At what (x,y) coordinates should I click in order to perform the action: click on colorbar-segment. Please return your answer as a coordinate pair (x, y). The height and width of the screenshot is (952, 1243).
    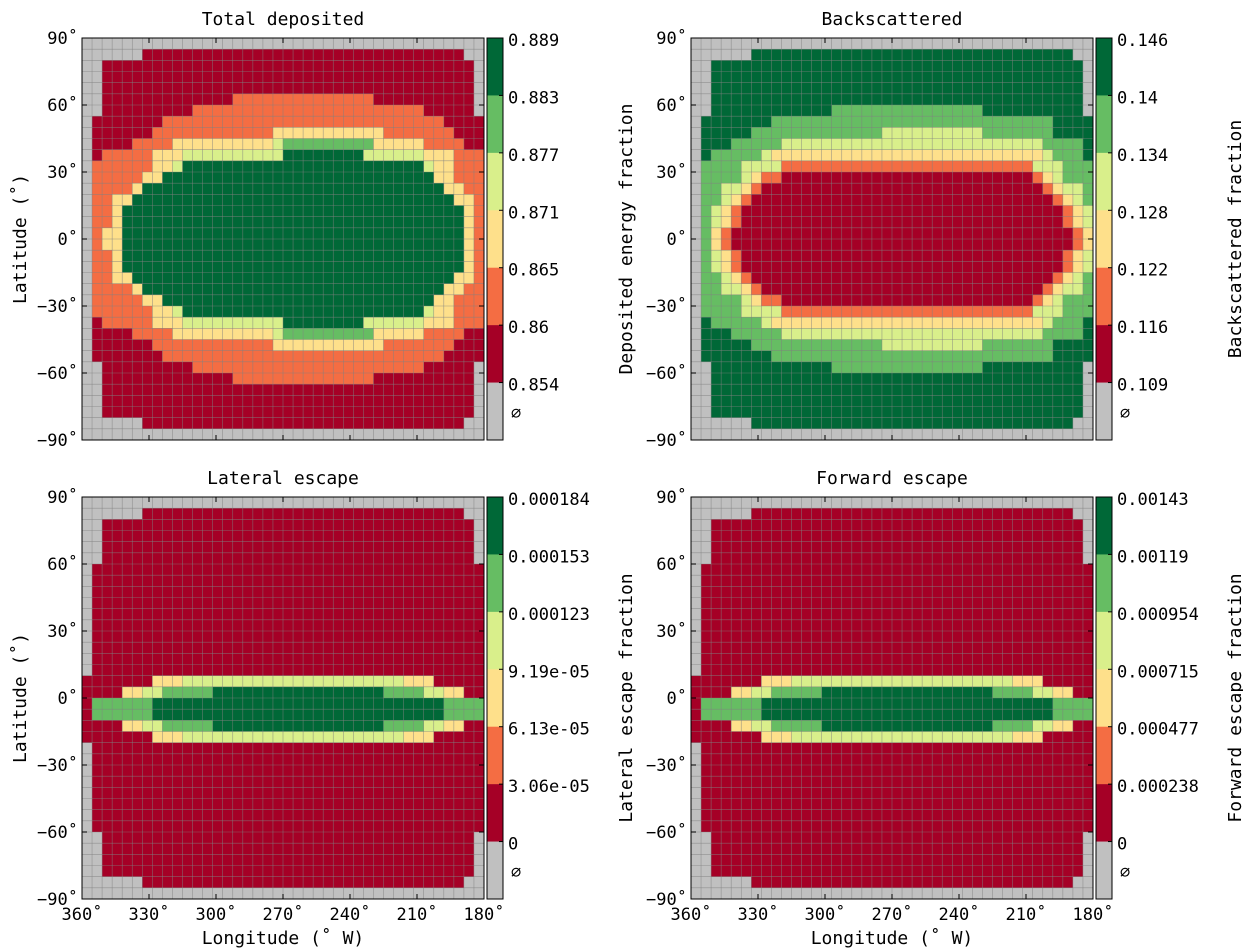
    Looking at the image, I should click on (1104, 181).